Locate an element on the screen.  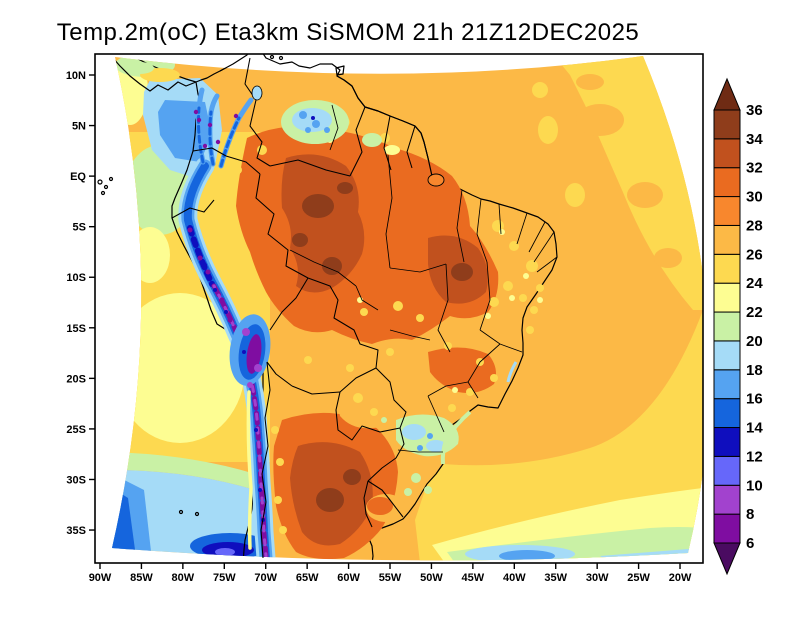
lon-tick-label: 25W is located at coordinates (638, 578).